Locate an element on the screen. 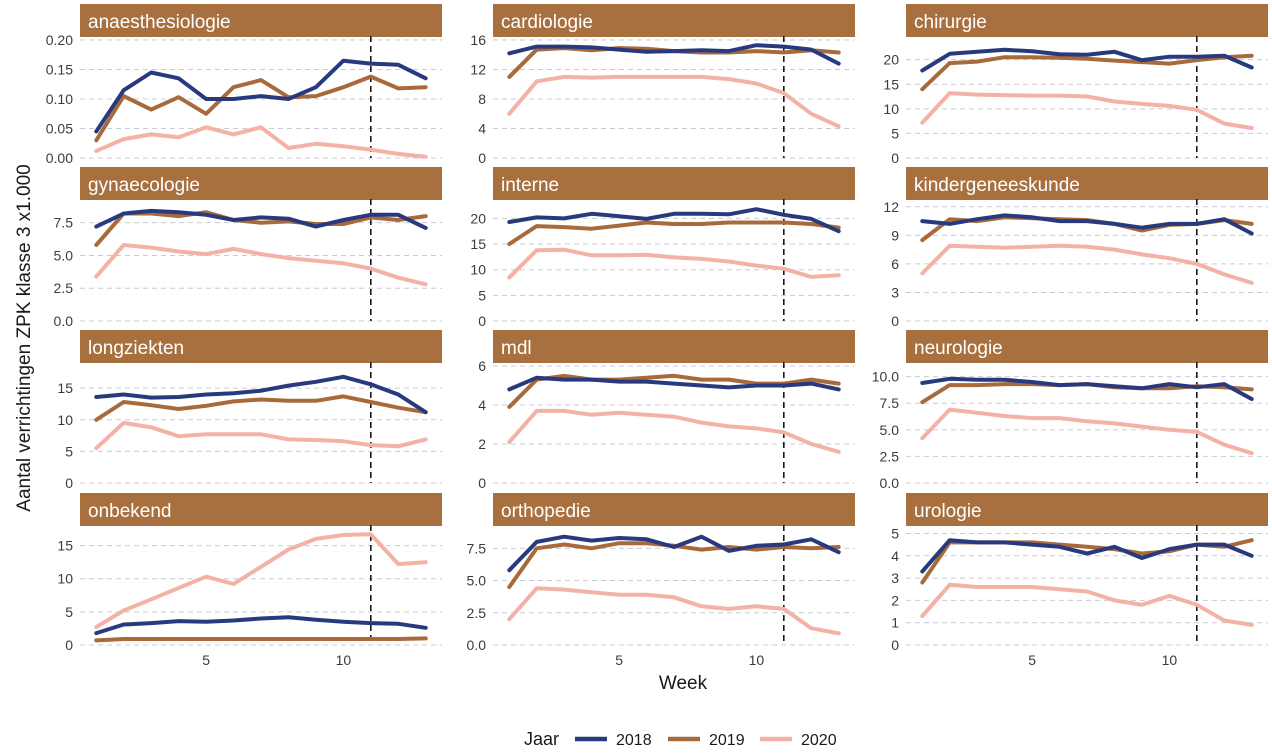 Image resolution: width=1272 pixels, height=753 pixels. y-tick-label: 12 is located at coordinates (891, 207).